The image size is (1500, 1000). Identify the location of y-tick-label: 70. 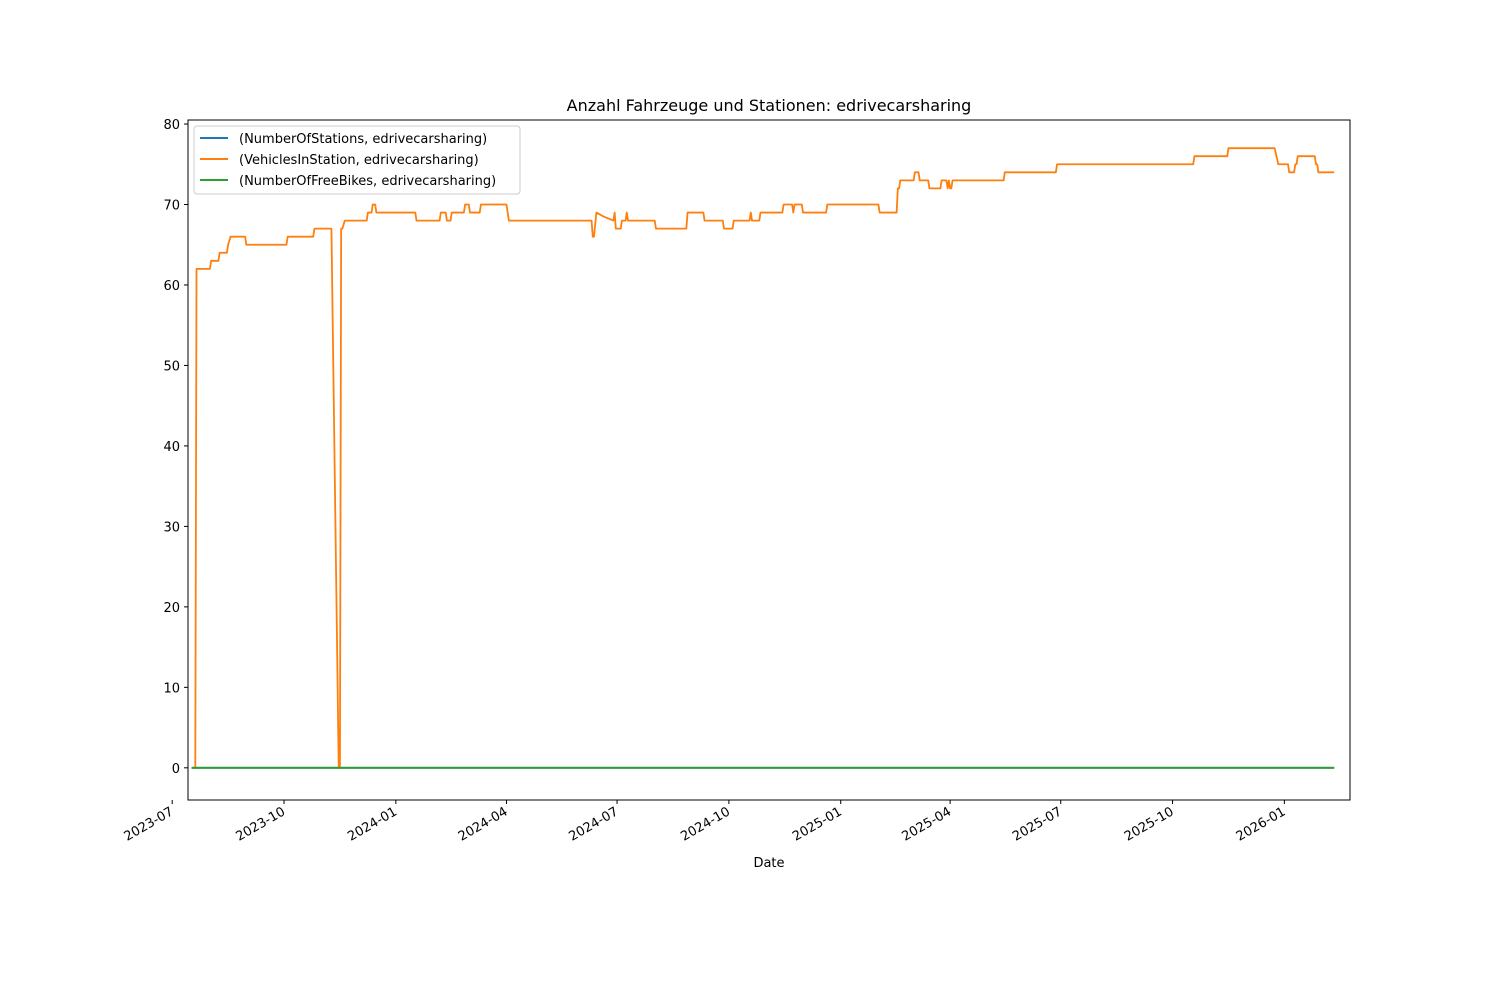
(171, 205).